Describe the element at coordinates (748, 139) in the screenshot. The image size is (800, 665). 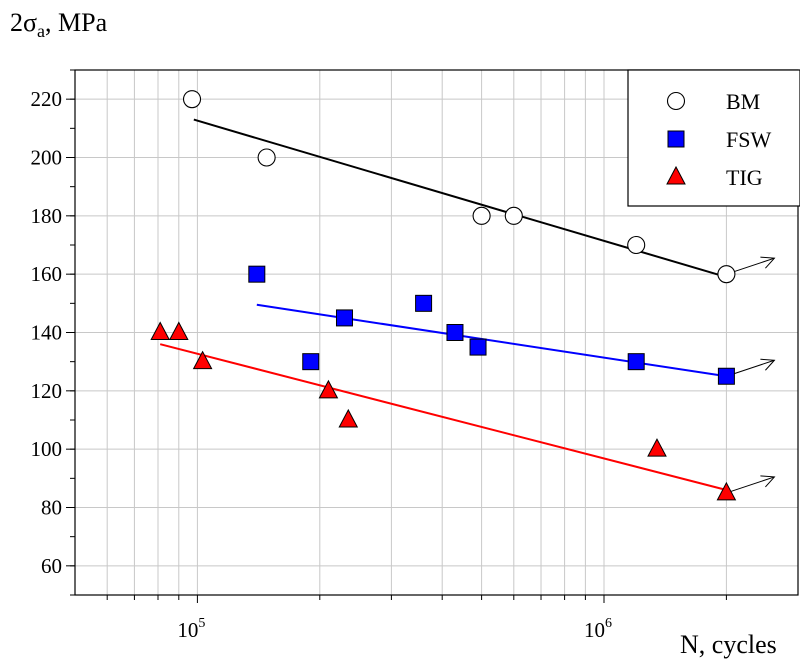
I see `legend-label-fsw: FSW` at that location.